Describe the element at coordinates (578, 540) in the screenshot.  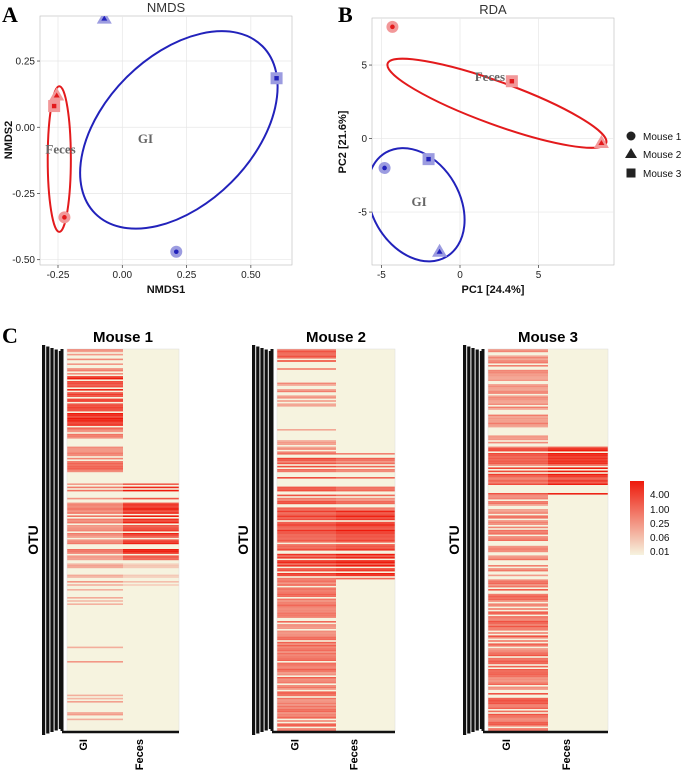
I see `heatmap-column-feces` at that location.